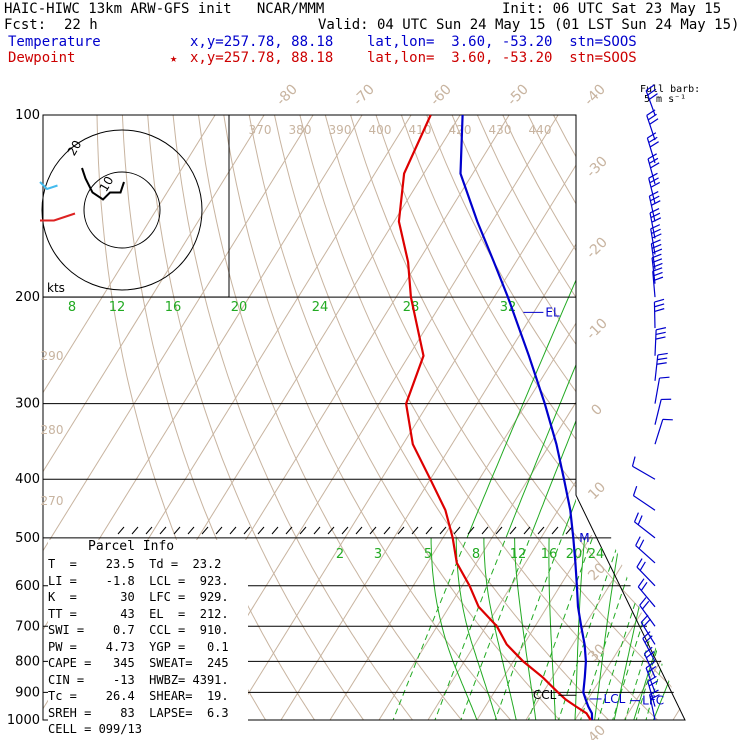  What do you see at coordinates (138, 712) in the screenshot?
I see `parcel-info-row: SREH = 83 LAPSE= 6.3` at bounding box center [138, 712].